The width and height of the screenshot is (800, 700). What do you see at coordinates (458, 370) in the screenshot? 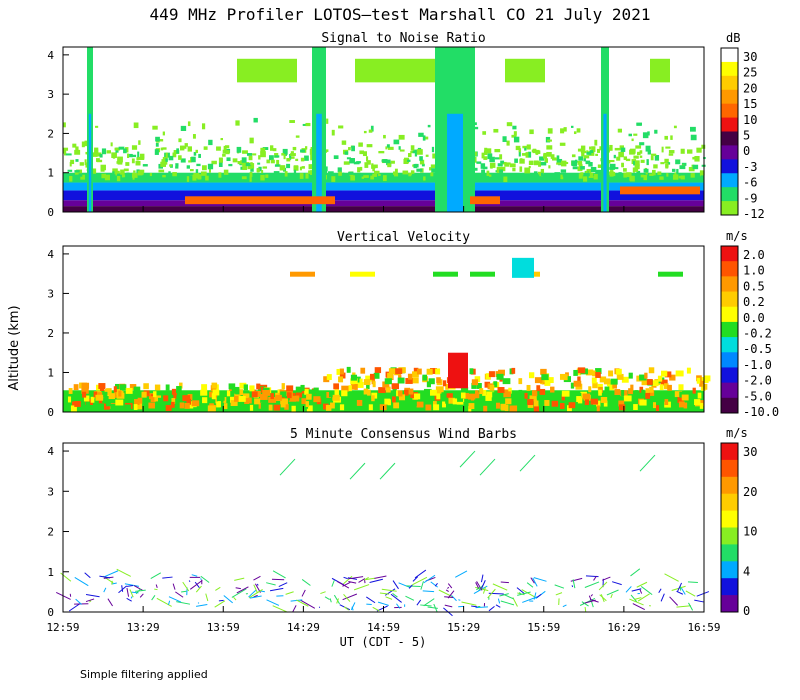
I see `vv-updraft` at bounding box center [458, 370].